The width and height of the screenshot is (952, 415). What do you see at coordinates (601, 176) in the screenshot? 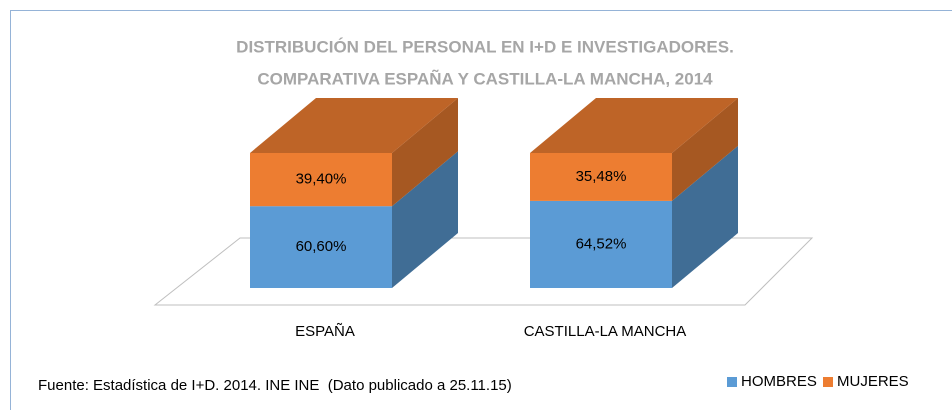
I see `value-label: 35,48%` at bounding box center [601, 176].